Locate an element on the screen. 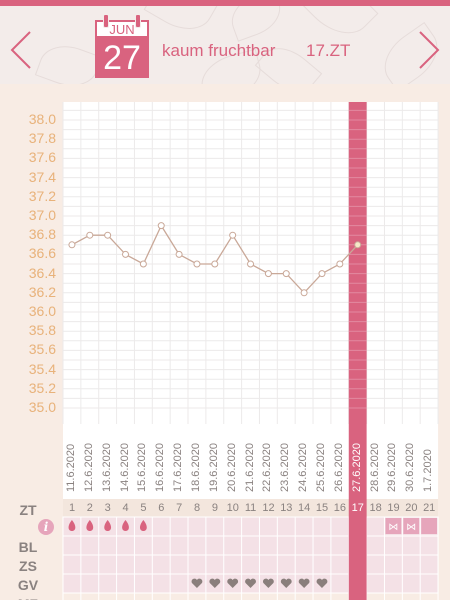  next-day-button is located at coordinates (429, 50).